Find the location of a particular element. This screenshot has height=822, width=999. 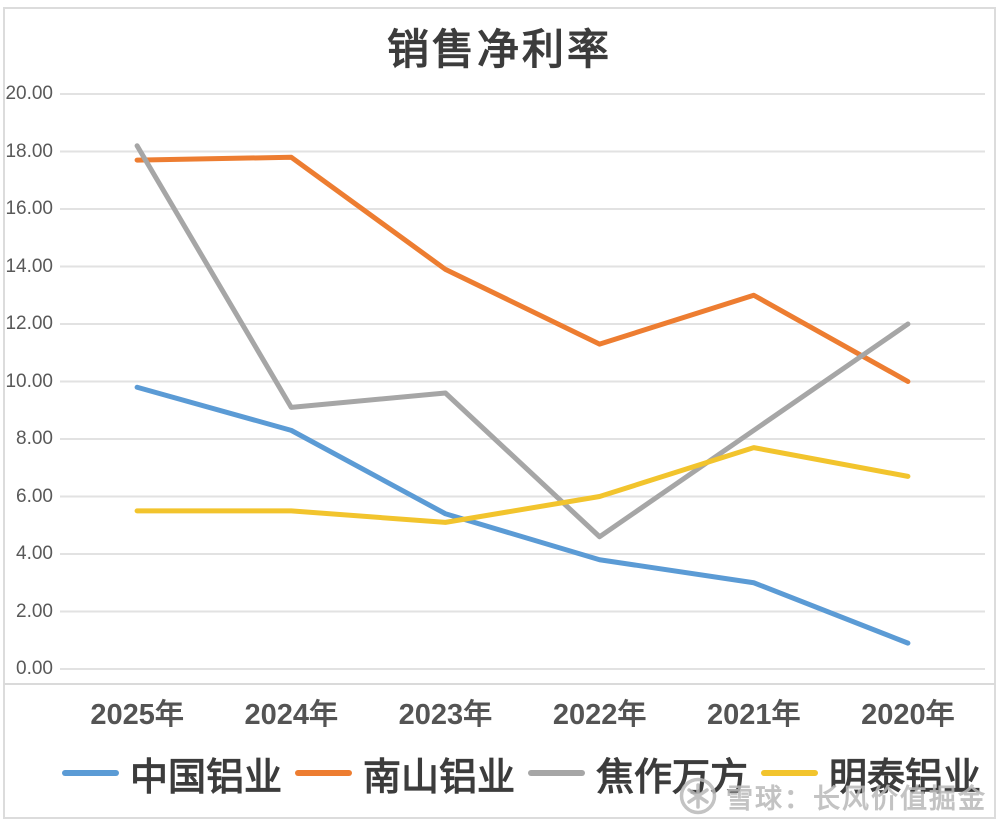

watermark: 雪球：长风价值掘金 is located at coordinates (832, 796).